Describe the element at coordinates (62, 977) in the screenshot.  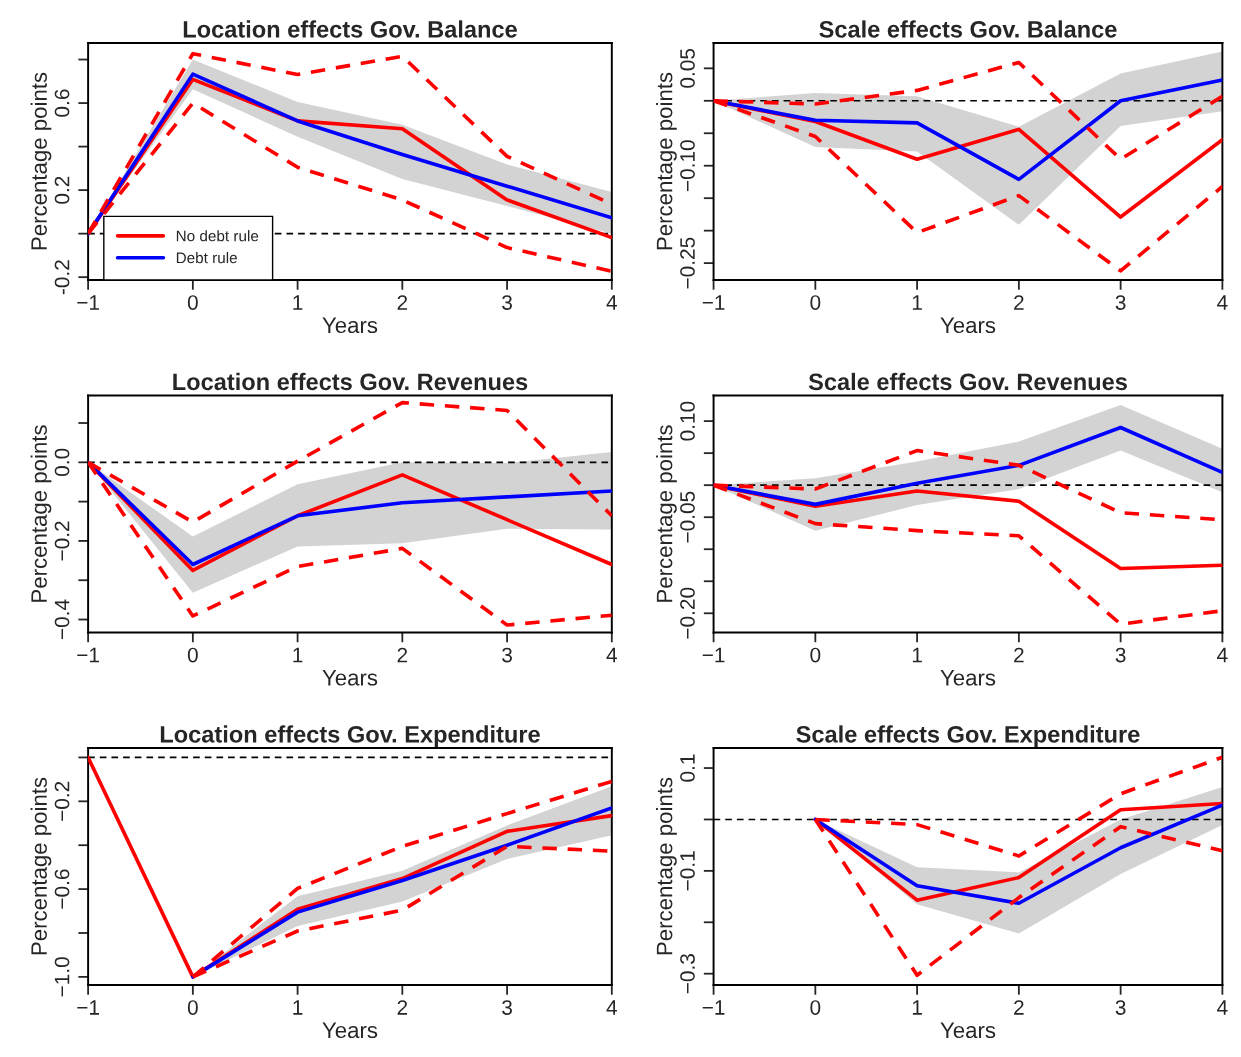
I see `y-tick-label: −1.0` at that location.